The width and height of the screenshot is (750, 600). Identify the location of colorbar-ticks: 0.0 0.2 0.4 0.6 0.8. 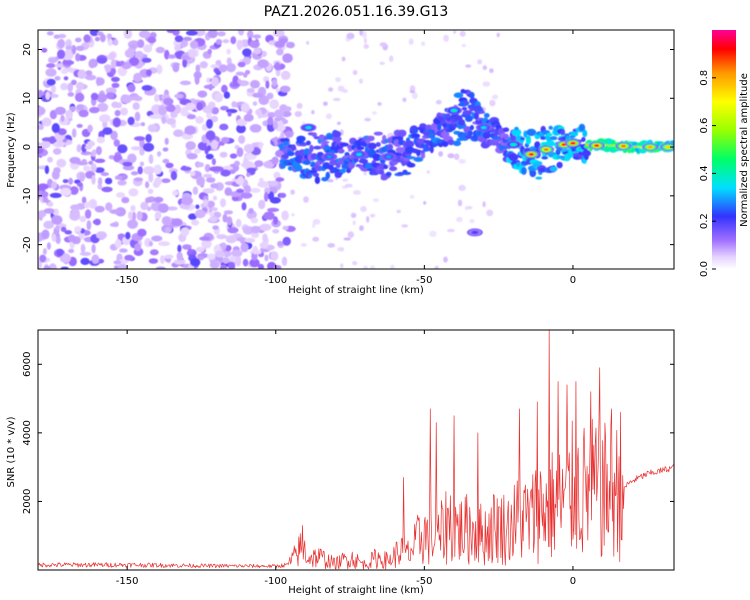
(707, 173).